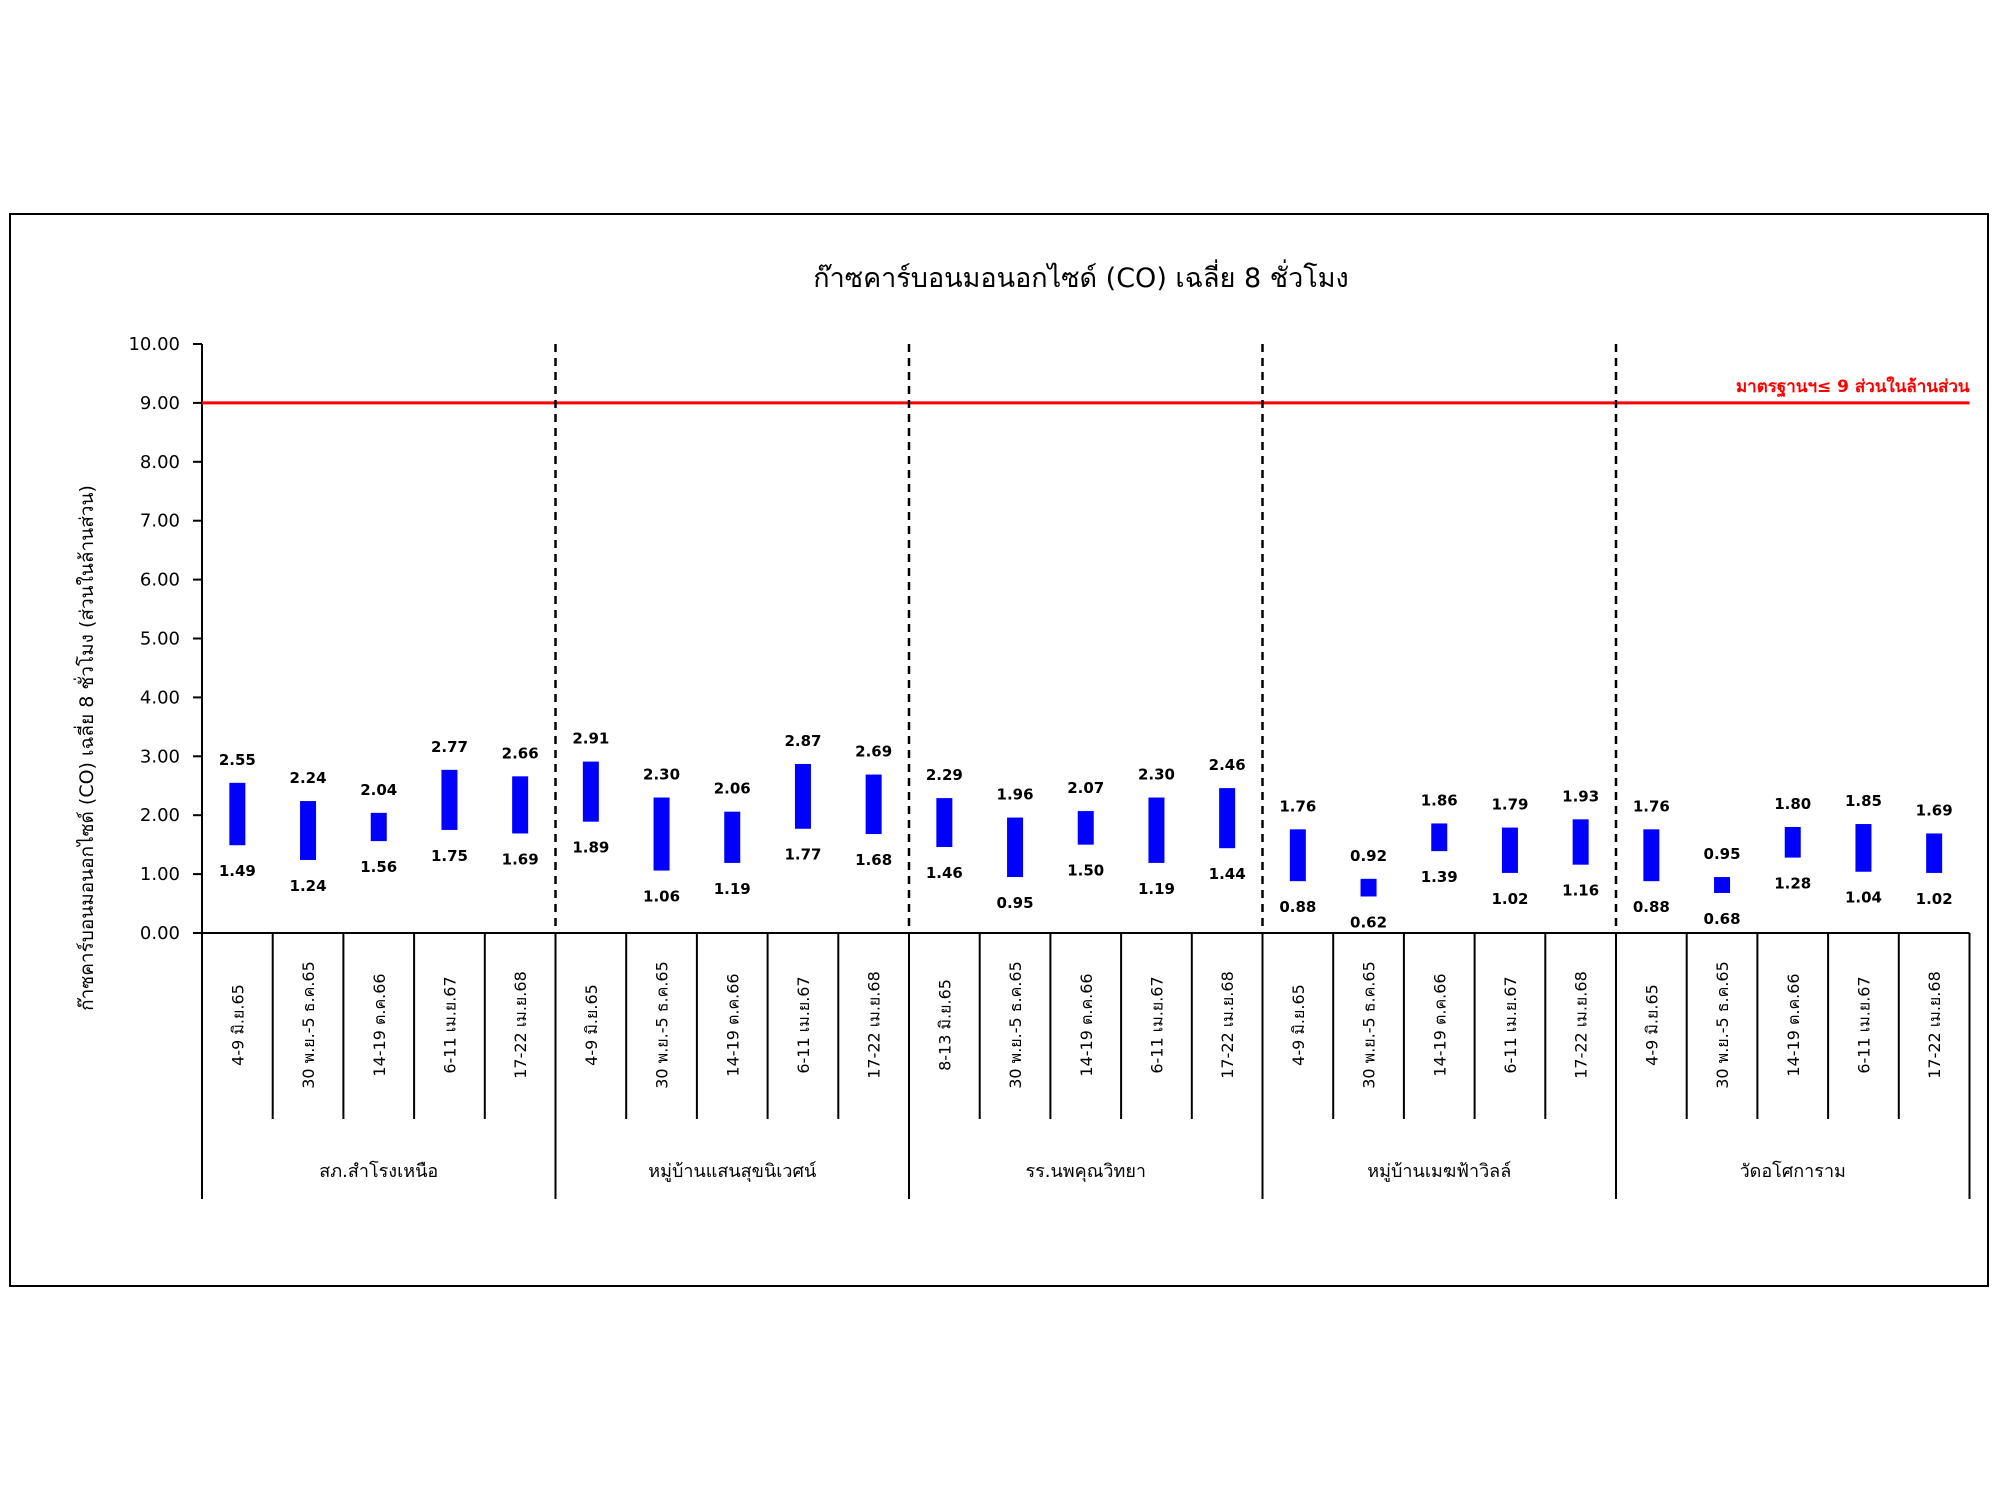 This screenshot has width=2000, height=1500. What do you see at coordinates (154, 344) in the screenshot?
I see `y-tick-label: 10.00` at bounding box center [154, 344].